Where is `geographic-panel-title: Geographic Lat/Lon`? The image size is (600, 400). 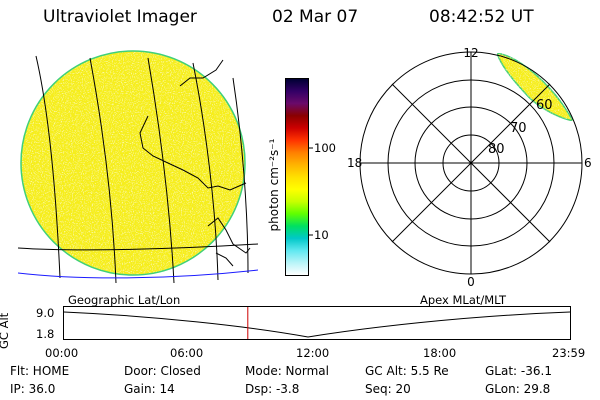 geographic-panel-title: Geographic Lat/Lon is located at coordinates (124, 300).